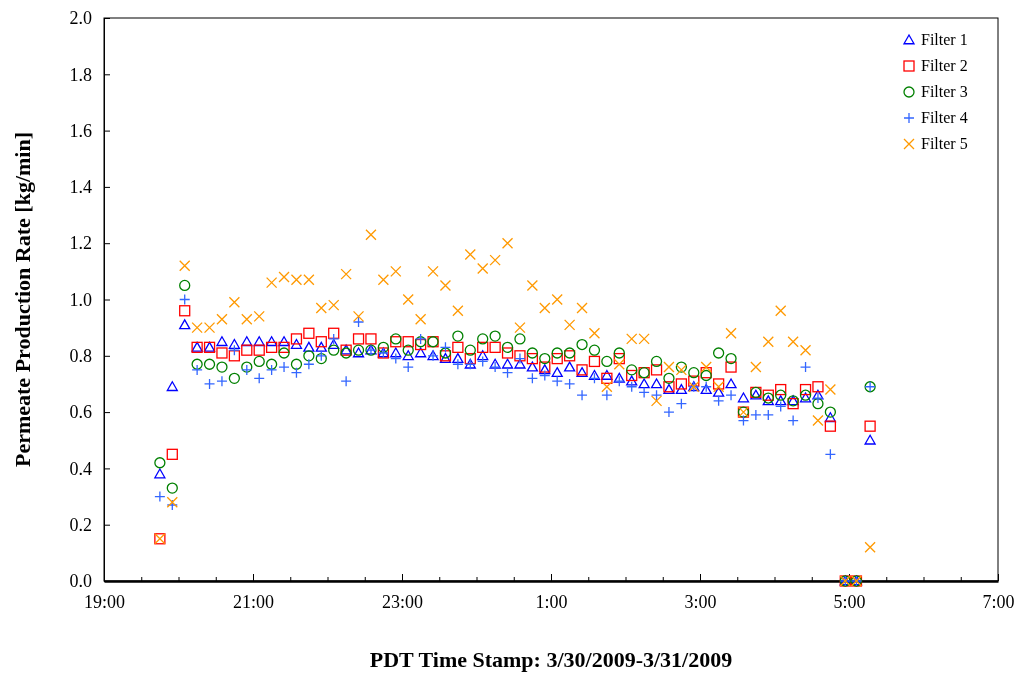 This screenshot has width=1029, height=677. I want to click on y-tick-label: 0.6, so click(80, 412).